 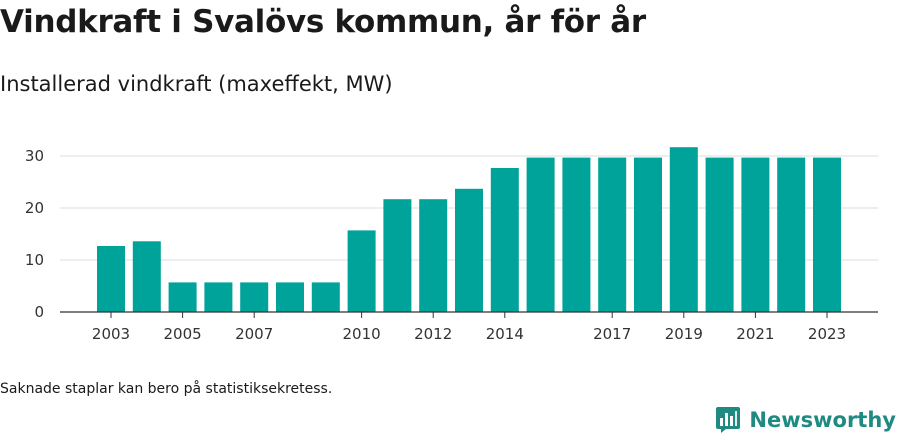 What do you see at coordinates (728, 420) in the screenshot?
I see `bar-chart-speech-bubble-icon` at bounding box center [728, 420].